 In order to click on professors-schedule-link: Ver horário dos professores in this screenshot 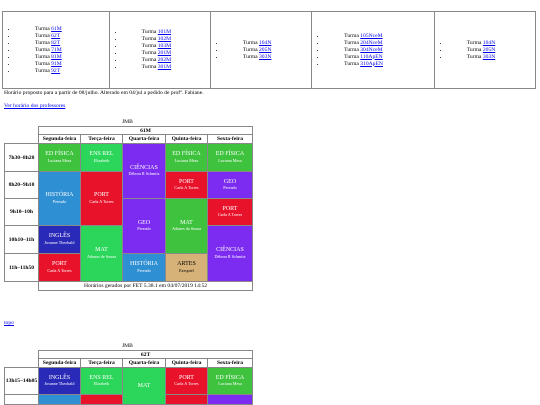, I will do `click(35, 106)`.